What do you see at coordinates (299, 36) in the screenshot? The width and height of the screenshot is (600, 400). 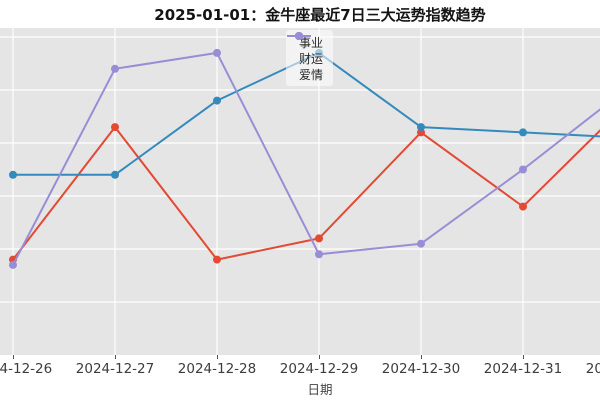 I see `legend-marker-love-icon` at bounding box center [299, 36].